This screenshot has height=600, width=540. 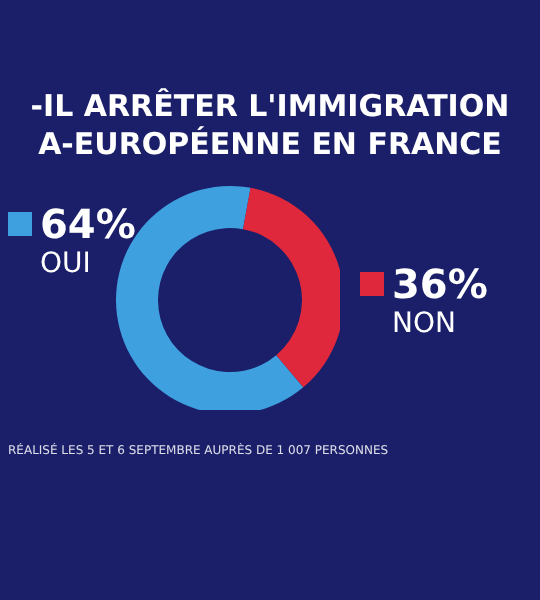 I want to click on chart-title: -IL ARRÊTER L'IMMIGRATION A-EUROPÉENNE EN FRANCE, so click(x=270, y=126).